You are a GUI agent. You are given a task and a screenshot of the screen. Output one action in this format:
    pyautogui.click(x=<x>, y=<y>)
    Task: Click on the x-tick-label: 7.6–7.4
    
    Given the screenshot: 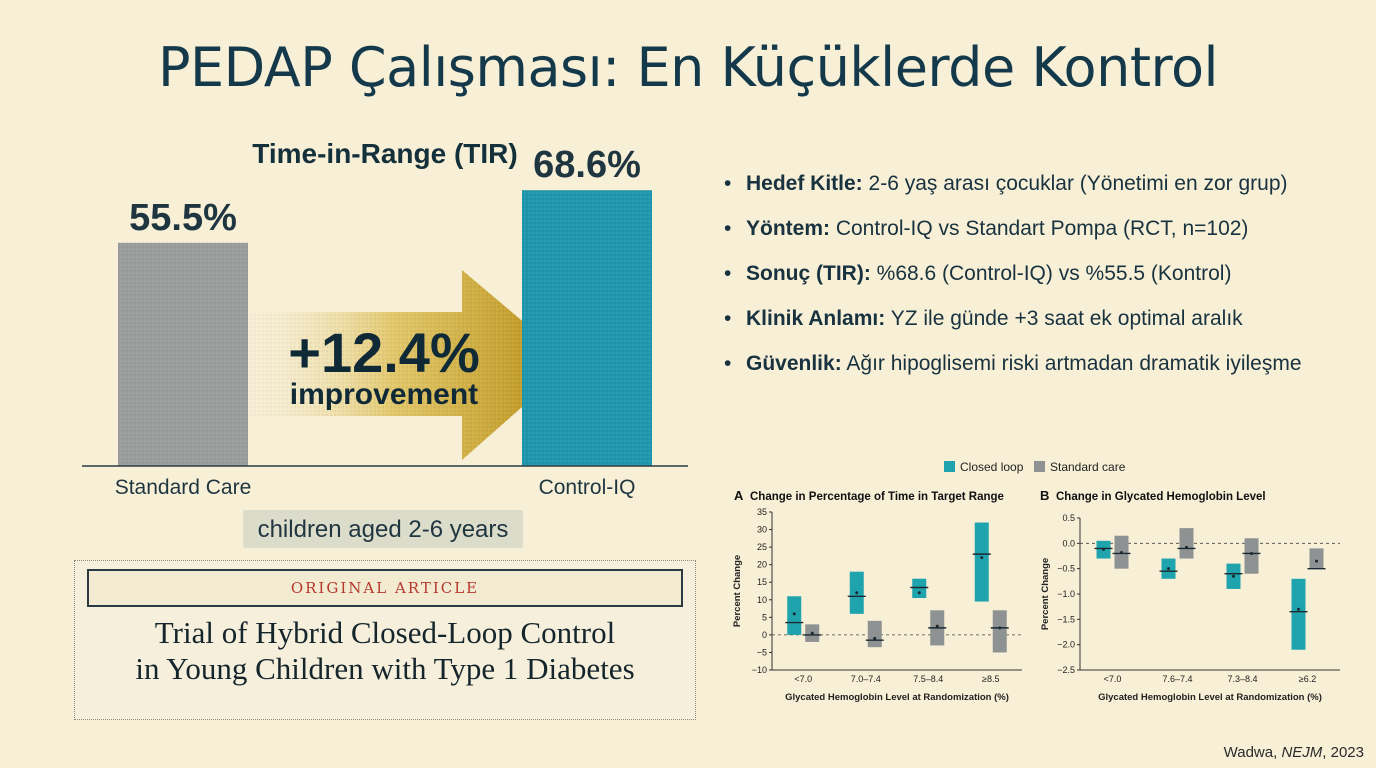 What is the action you would take?
    pyautogui.click(x=1177, y=679)
    